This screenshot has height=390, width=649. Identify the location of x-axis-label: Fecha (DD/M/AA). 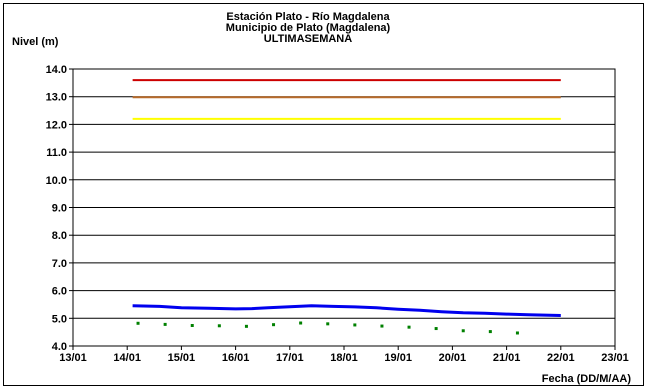
(587, 379).